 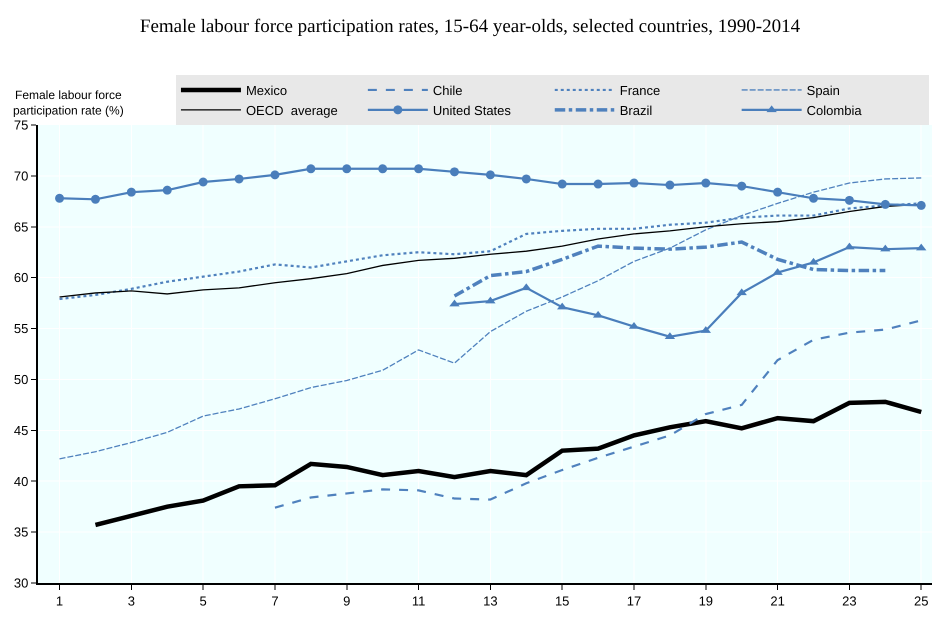 What do you see at coordinates (634, 601) in the screenshot?
I see `x-tick-label: 17` at bounding box center [634, 601].